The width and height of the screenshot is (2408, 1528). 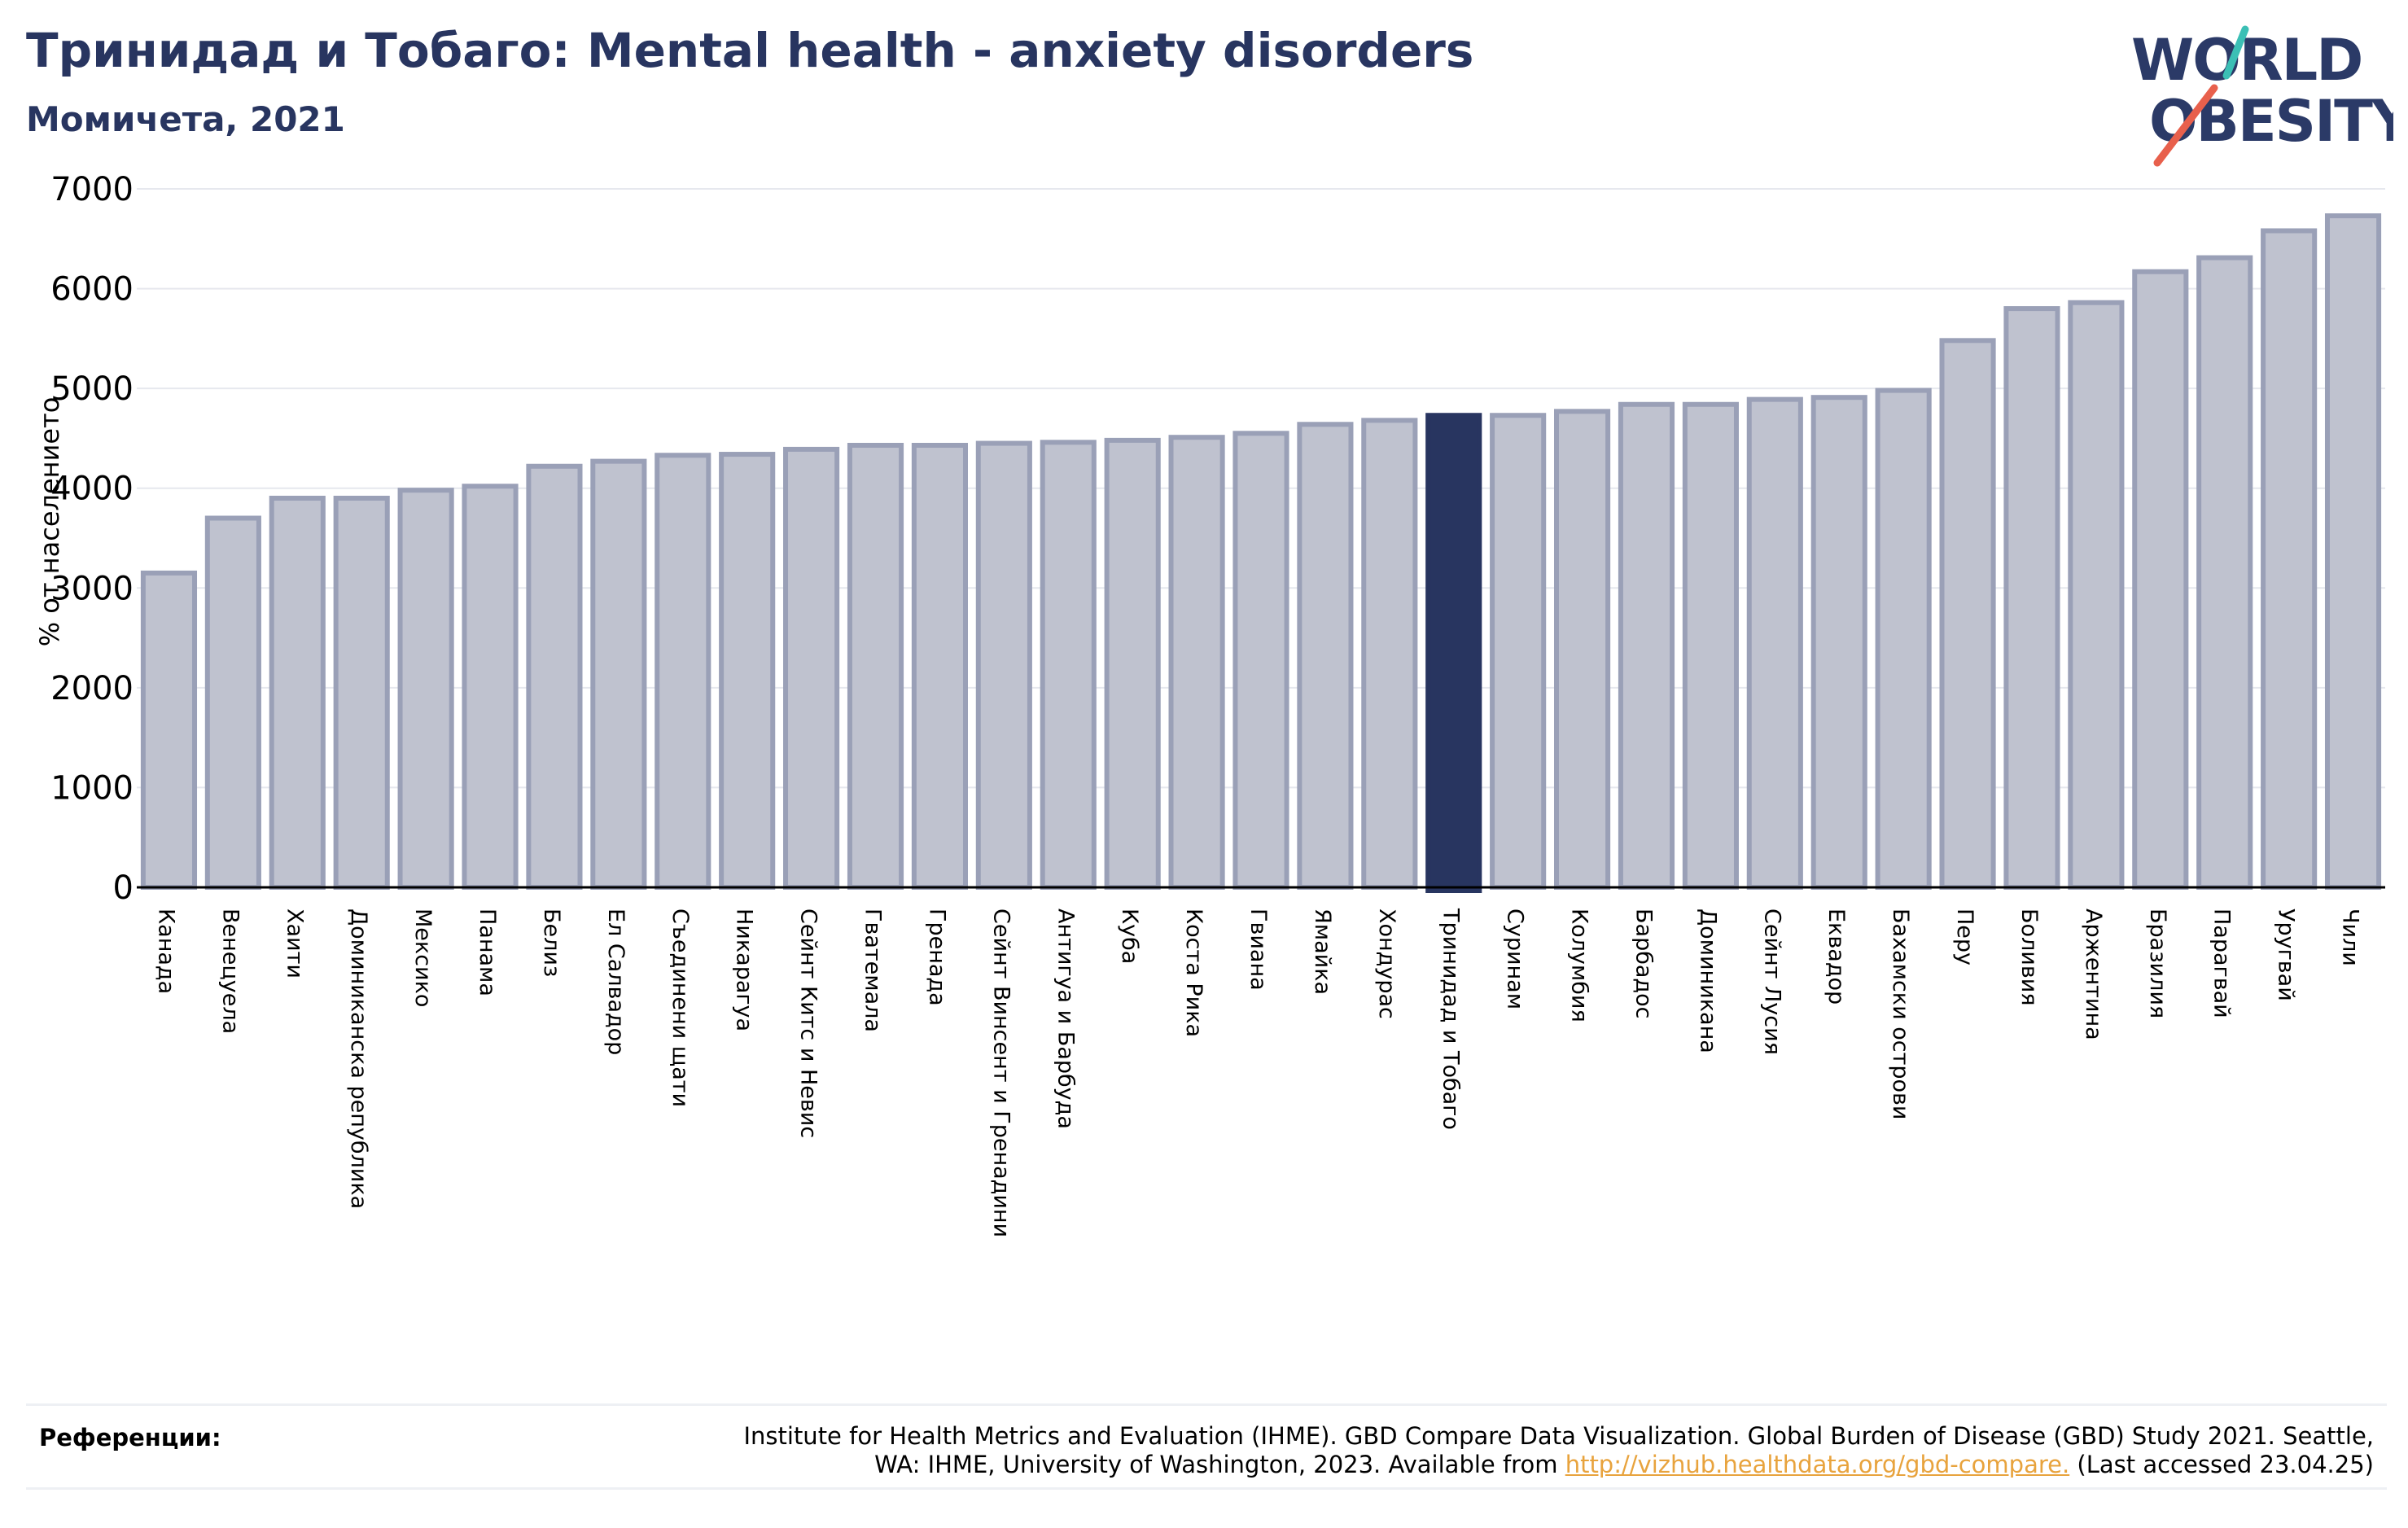 What do you see at coordinates (2157, 963) in the screenshot?
I see `x-tick-label: Бразилия` at bounding box center [2157, 963].